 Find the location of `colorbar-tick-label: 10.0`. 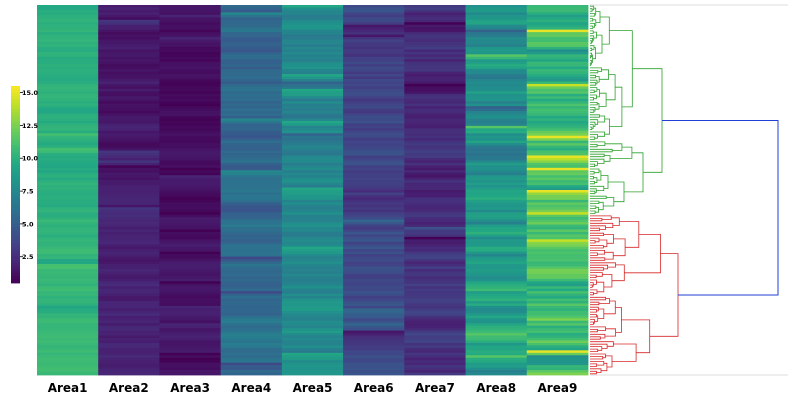

colorbar-tick-label: 10.0 is located at coordinates (30, 159).